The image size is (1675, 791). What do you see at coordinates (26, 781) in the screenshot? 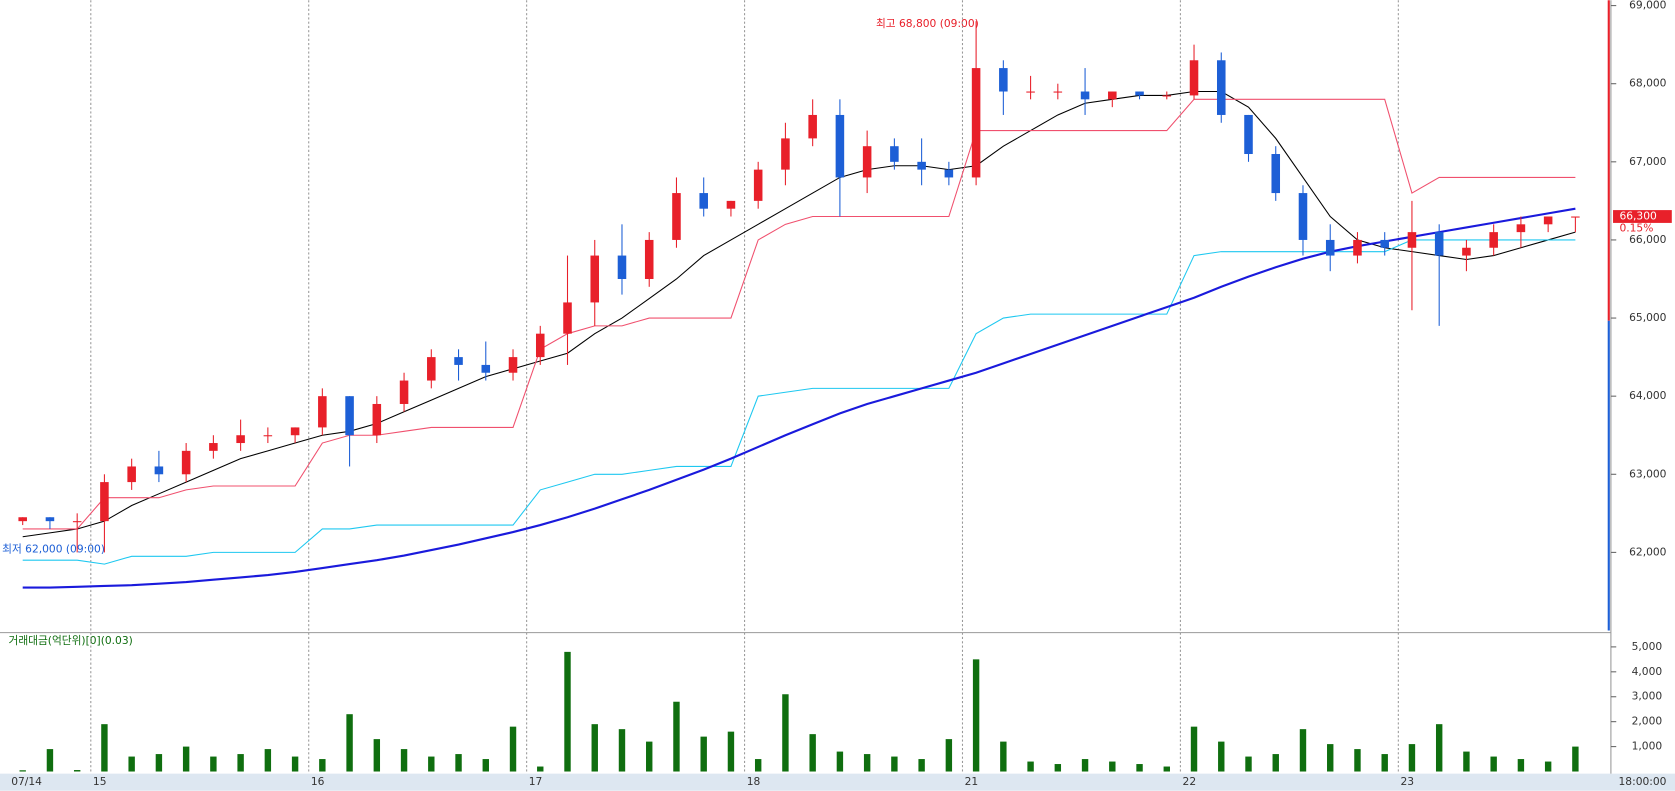
I see `x-tick-label: 07/14` at bounding box center [26, 781].